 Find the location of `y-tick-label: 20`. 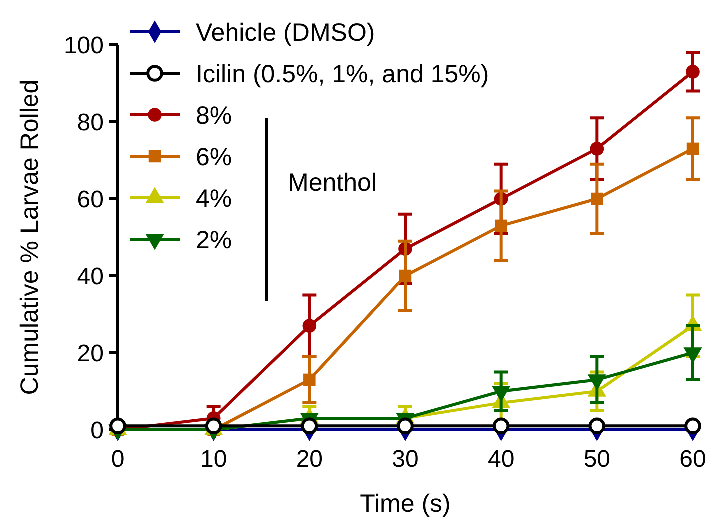

y-tick-label: 20 is located at coordinates (90, 354).